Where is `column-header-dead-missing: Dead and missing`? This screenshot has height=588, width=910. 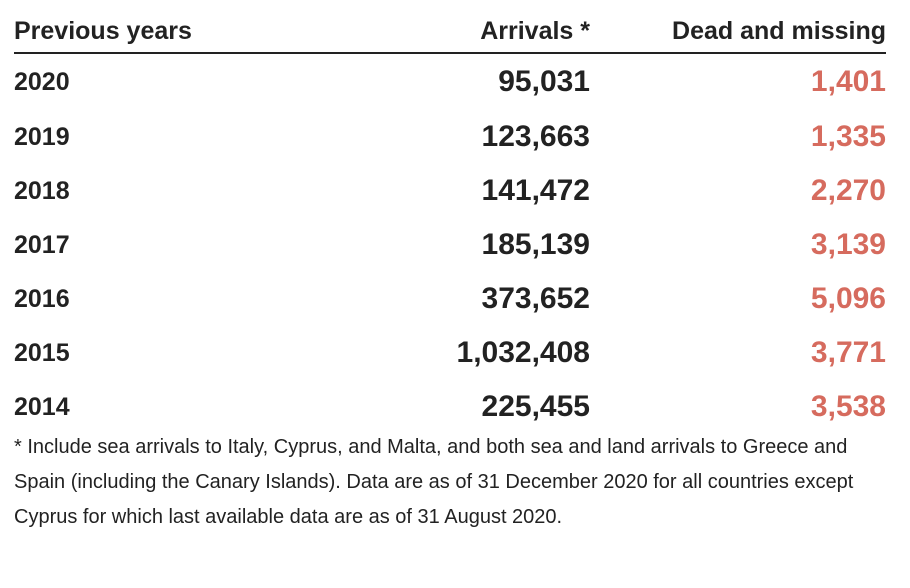
column-header-dead-missing: Dead and missing is located at coordinates (738, 31).